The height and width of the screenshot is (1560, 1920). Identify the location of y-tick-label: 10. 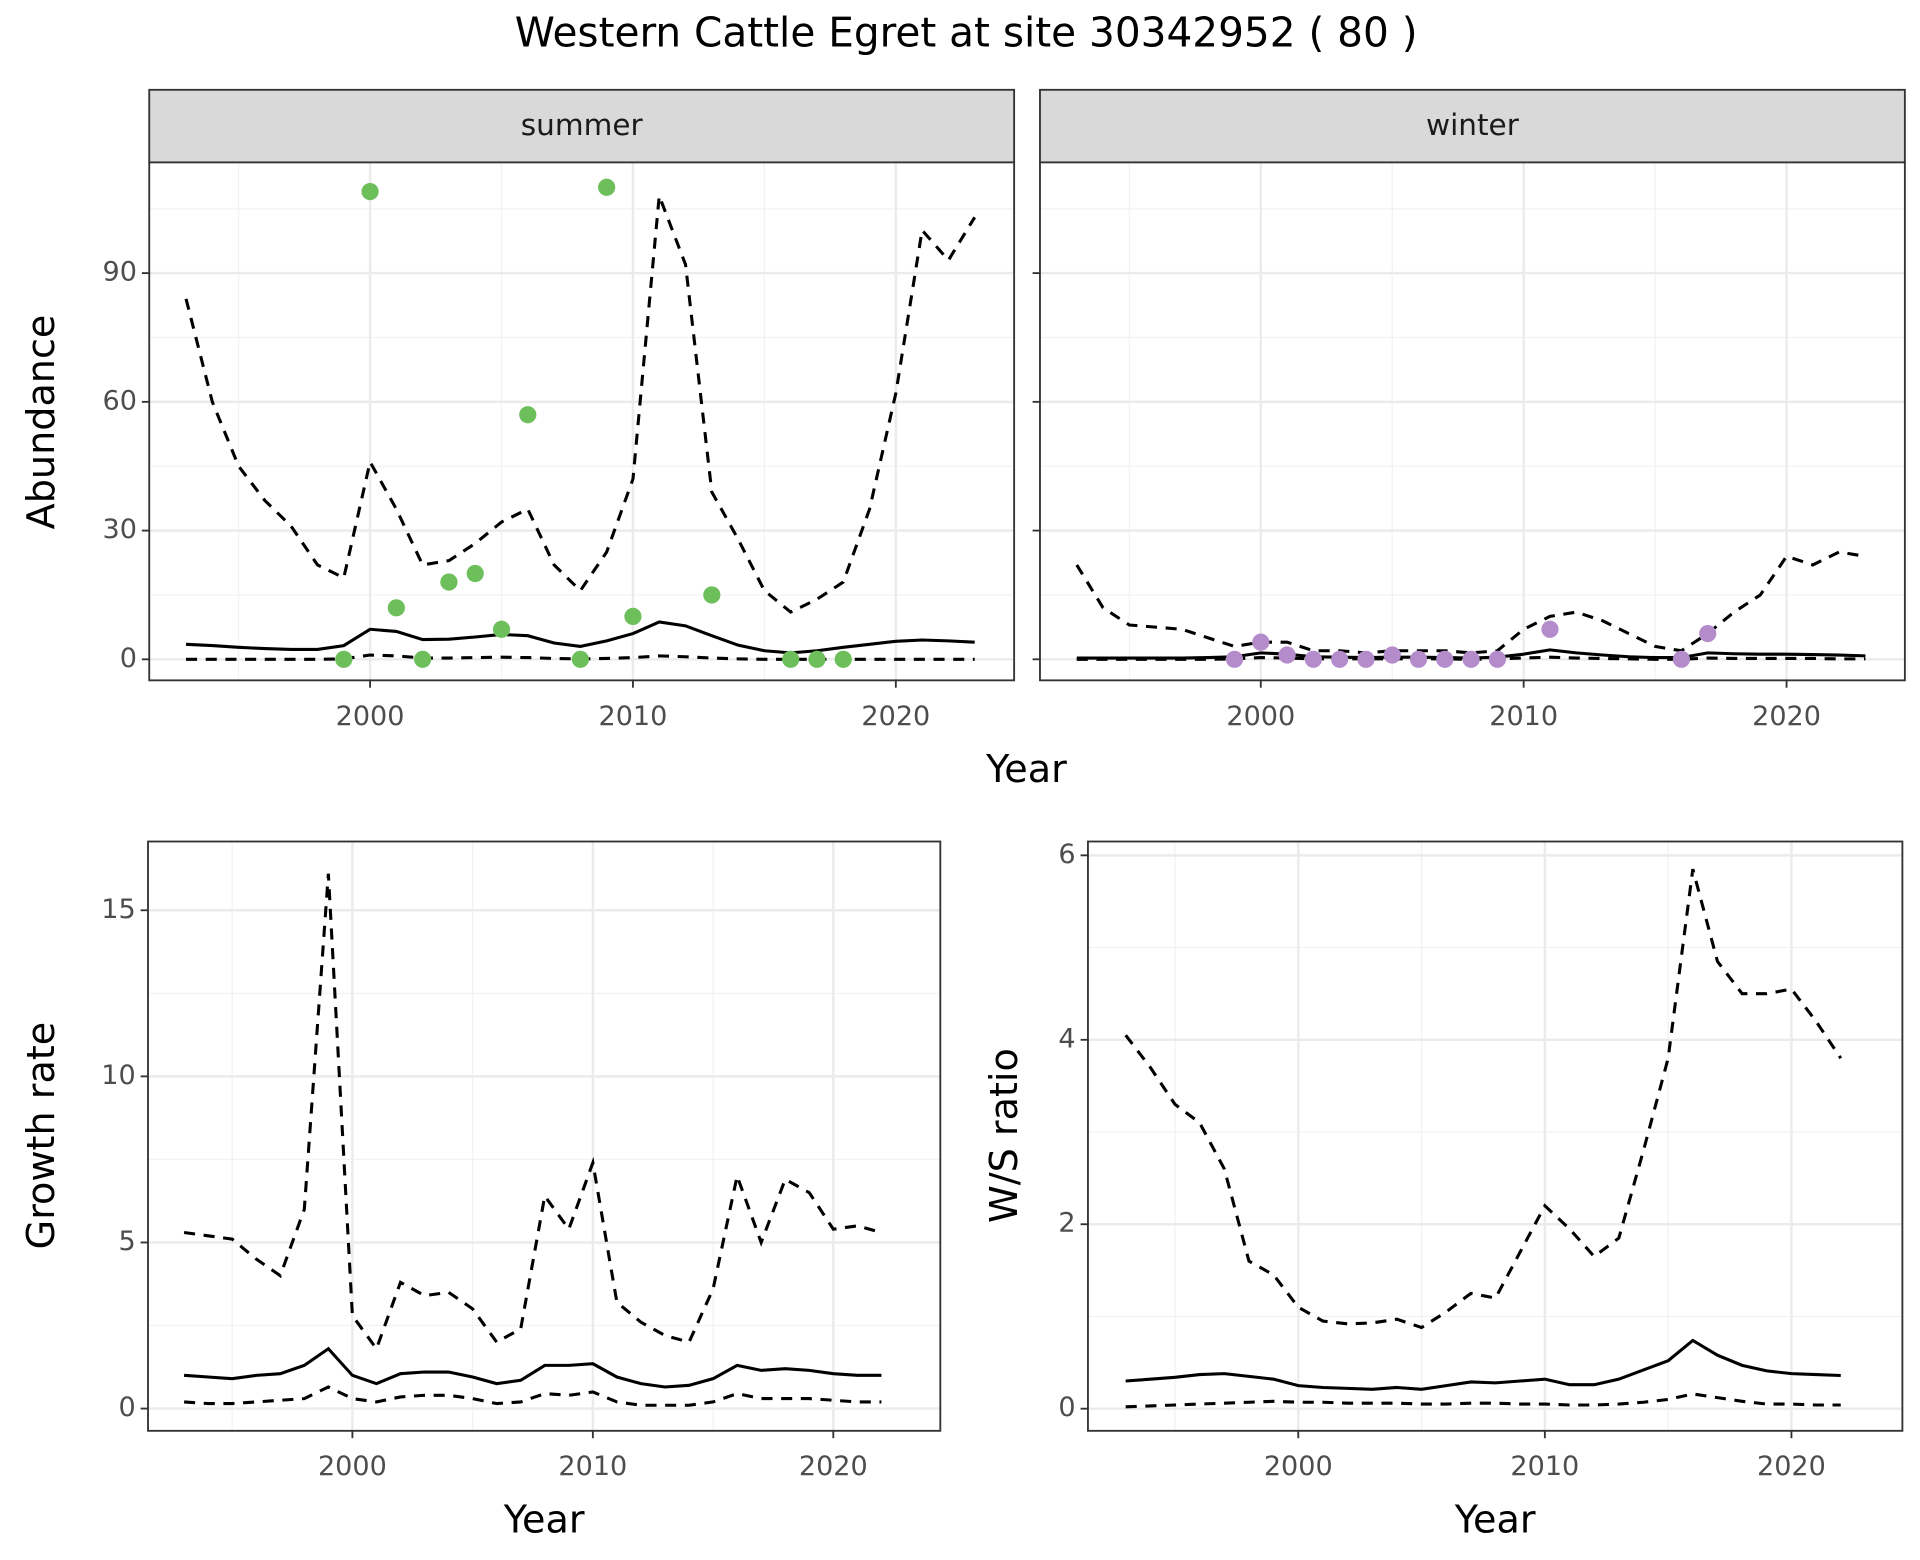
(118, 1075).